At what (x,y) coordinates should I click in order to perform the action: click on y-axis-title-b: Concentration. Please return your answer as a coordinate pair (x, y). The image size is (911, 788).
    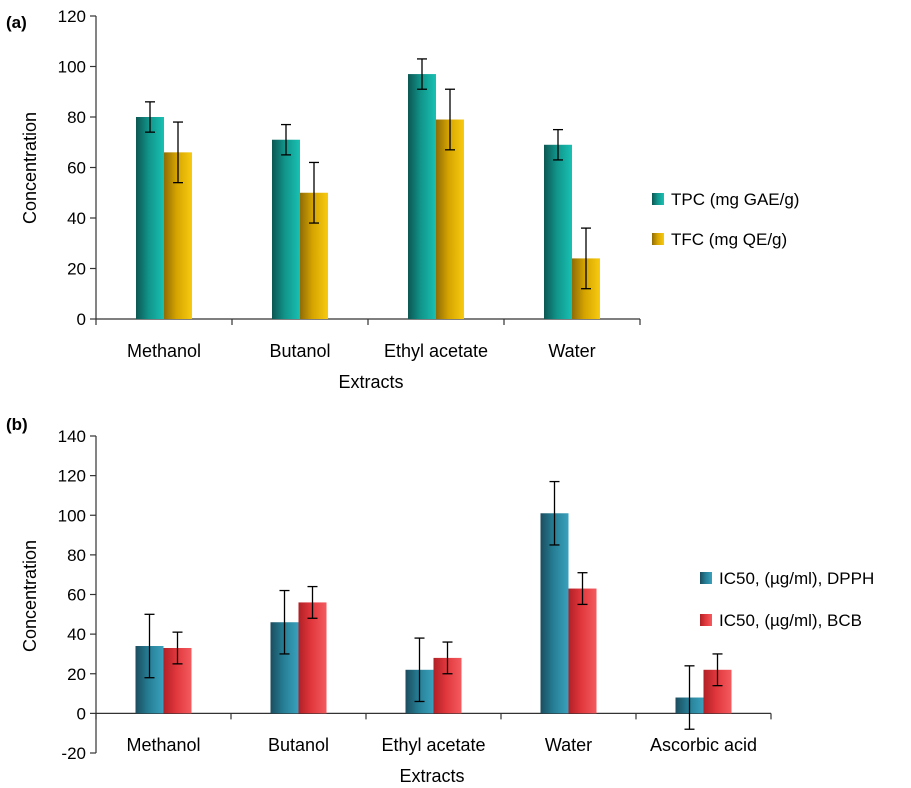
    Looking at the image, I should click on (30, 596).